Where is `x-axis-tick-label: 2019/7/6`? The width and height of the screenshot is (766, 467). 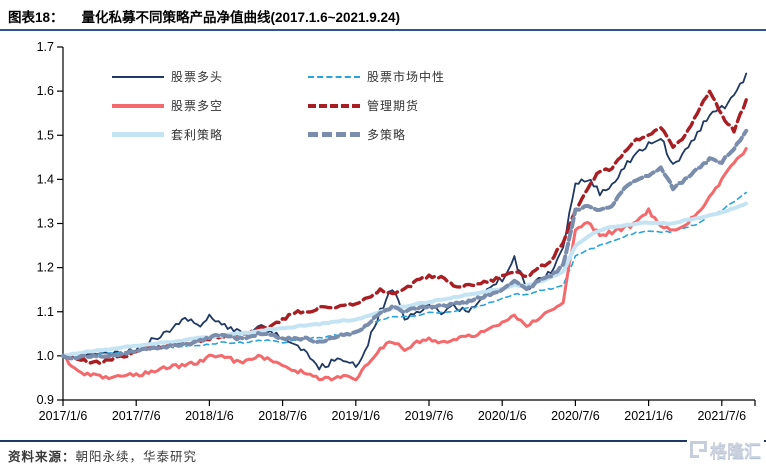
x-axis-tick-label: 2019/7/6 is located at coordinates (429, 416).